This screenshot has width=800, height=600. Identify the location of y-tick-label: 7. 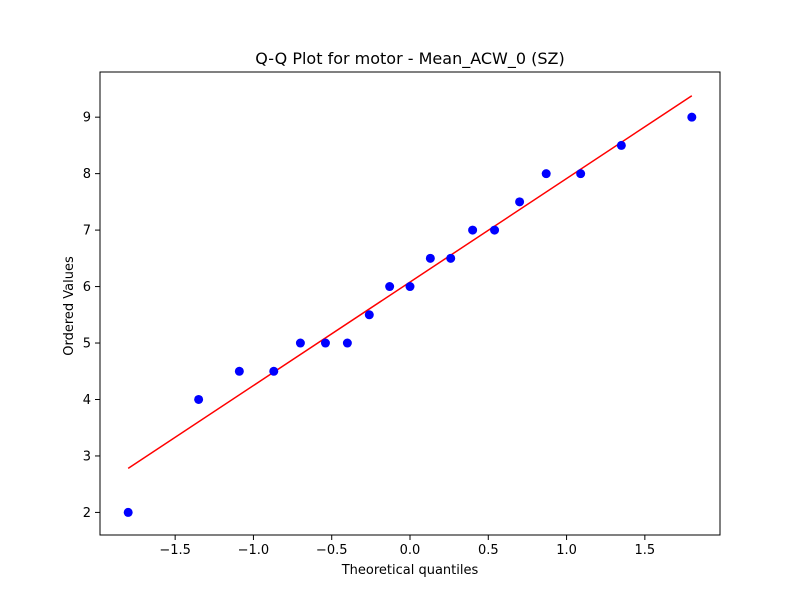
(87, 231).